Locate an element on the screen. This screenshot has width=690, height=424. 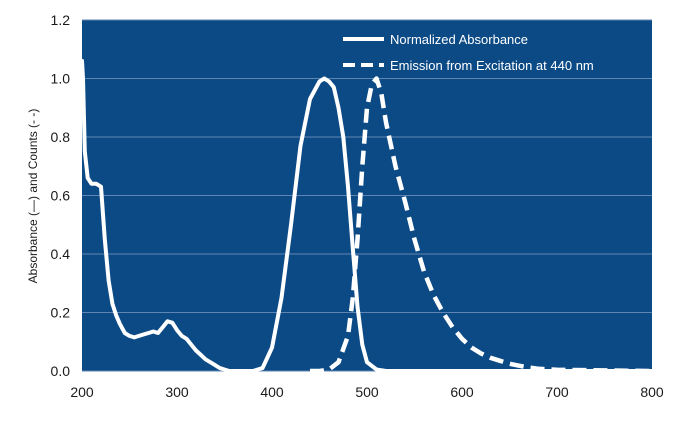
y-axis-label: Absorbance (—) and Counts (- -) is located at coordinates (33, 196).